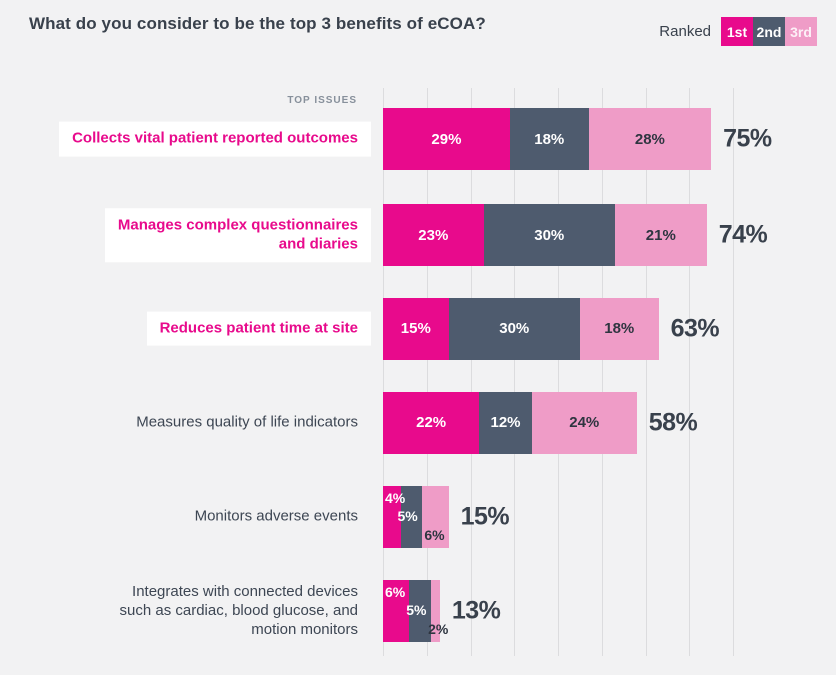 Image resolution: width=836 pixels, height=675 pixels. Describe the element at coordinates (245, 591) in the screenshot. I see `row-label-line: Integrates with connected devices` at that location.